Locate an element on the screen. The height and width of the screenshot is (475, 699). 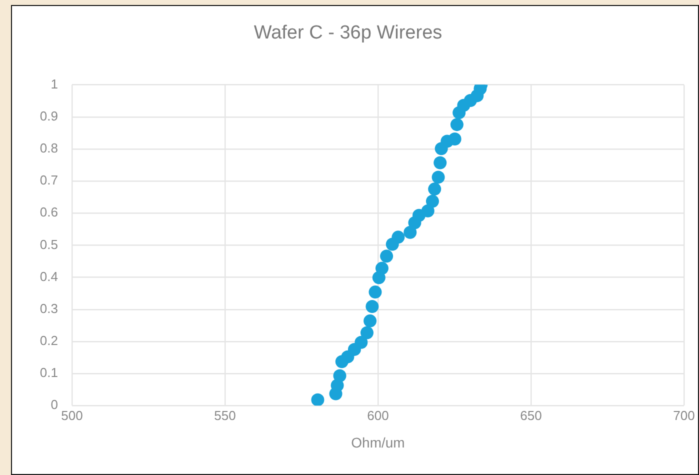
x-tick-label: 700 is located at coordinates (684, 415).